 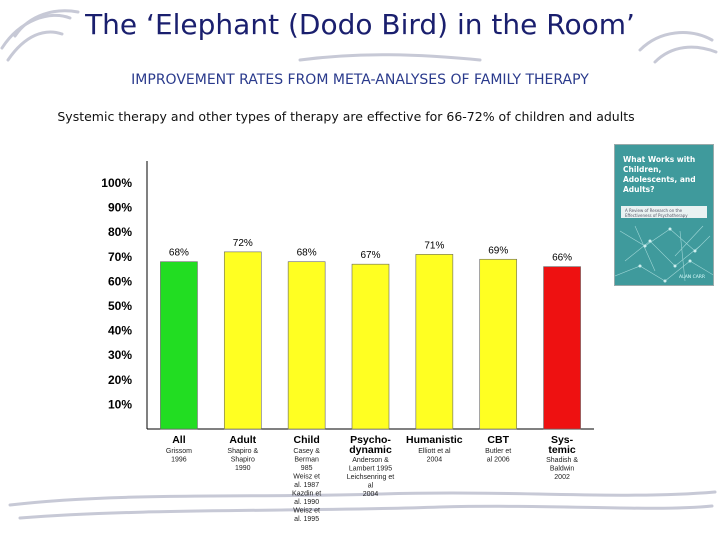 What do you see at coordinates (306, 502) in the screenshot?
I see `citation-label: al. 1990` at bounding box center [306, 502].